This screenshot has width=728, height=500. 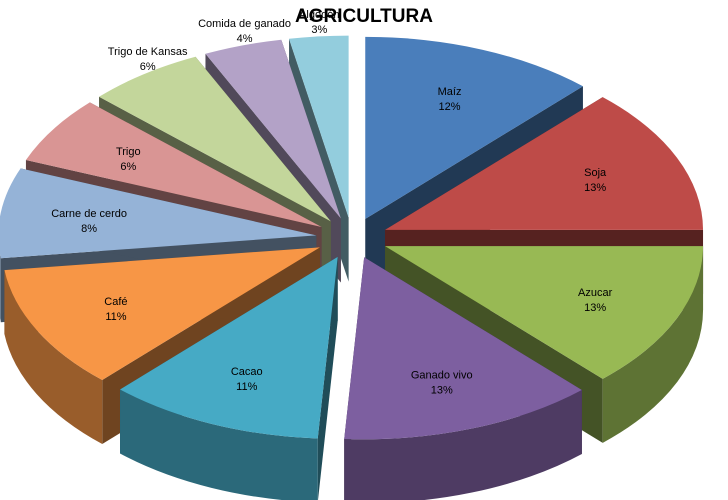 I want to click on slice-name-label: Azucar, so click(x=595, y=293).